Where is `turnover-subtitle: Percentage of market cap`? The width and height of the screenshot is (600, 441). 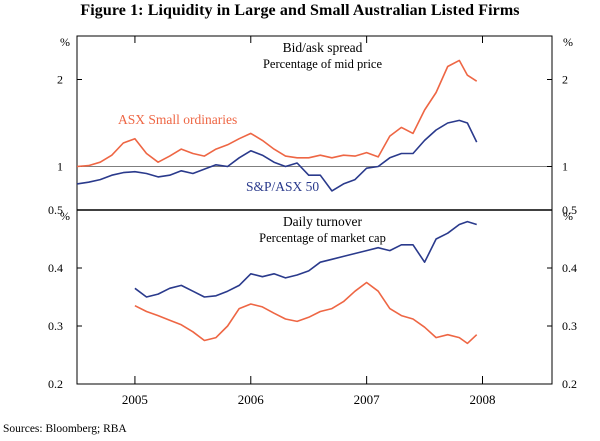 turnover-subtitle: Percentage of market cap is located at coordinates (322, 238).